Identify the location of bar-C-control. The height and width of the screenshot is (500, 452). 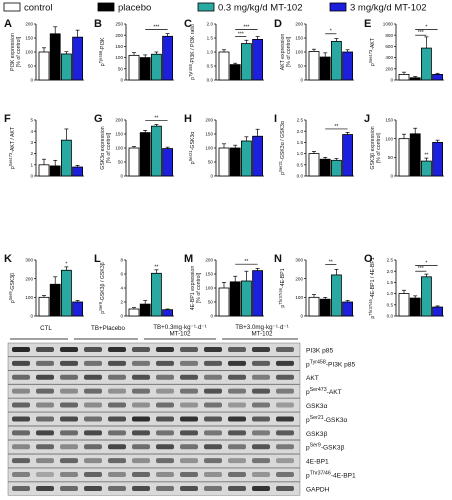
(224, 66).